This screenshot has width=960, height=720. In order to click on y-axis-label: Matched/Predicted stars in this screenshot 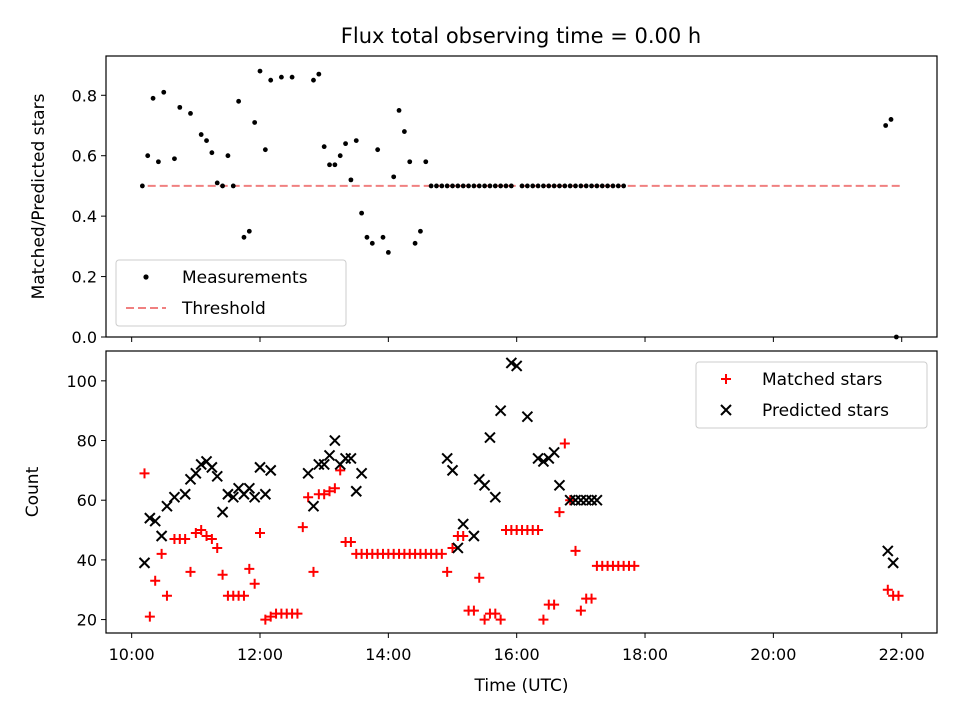, I will do `click(39, 196)`.